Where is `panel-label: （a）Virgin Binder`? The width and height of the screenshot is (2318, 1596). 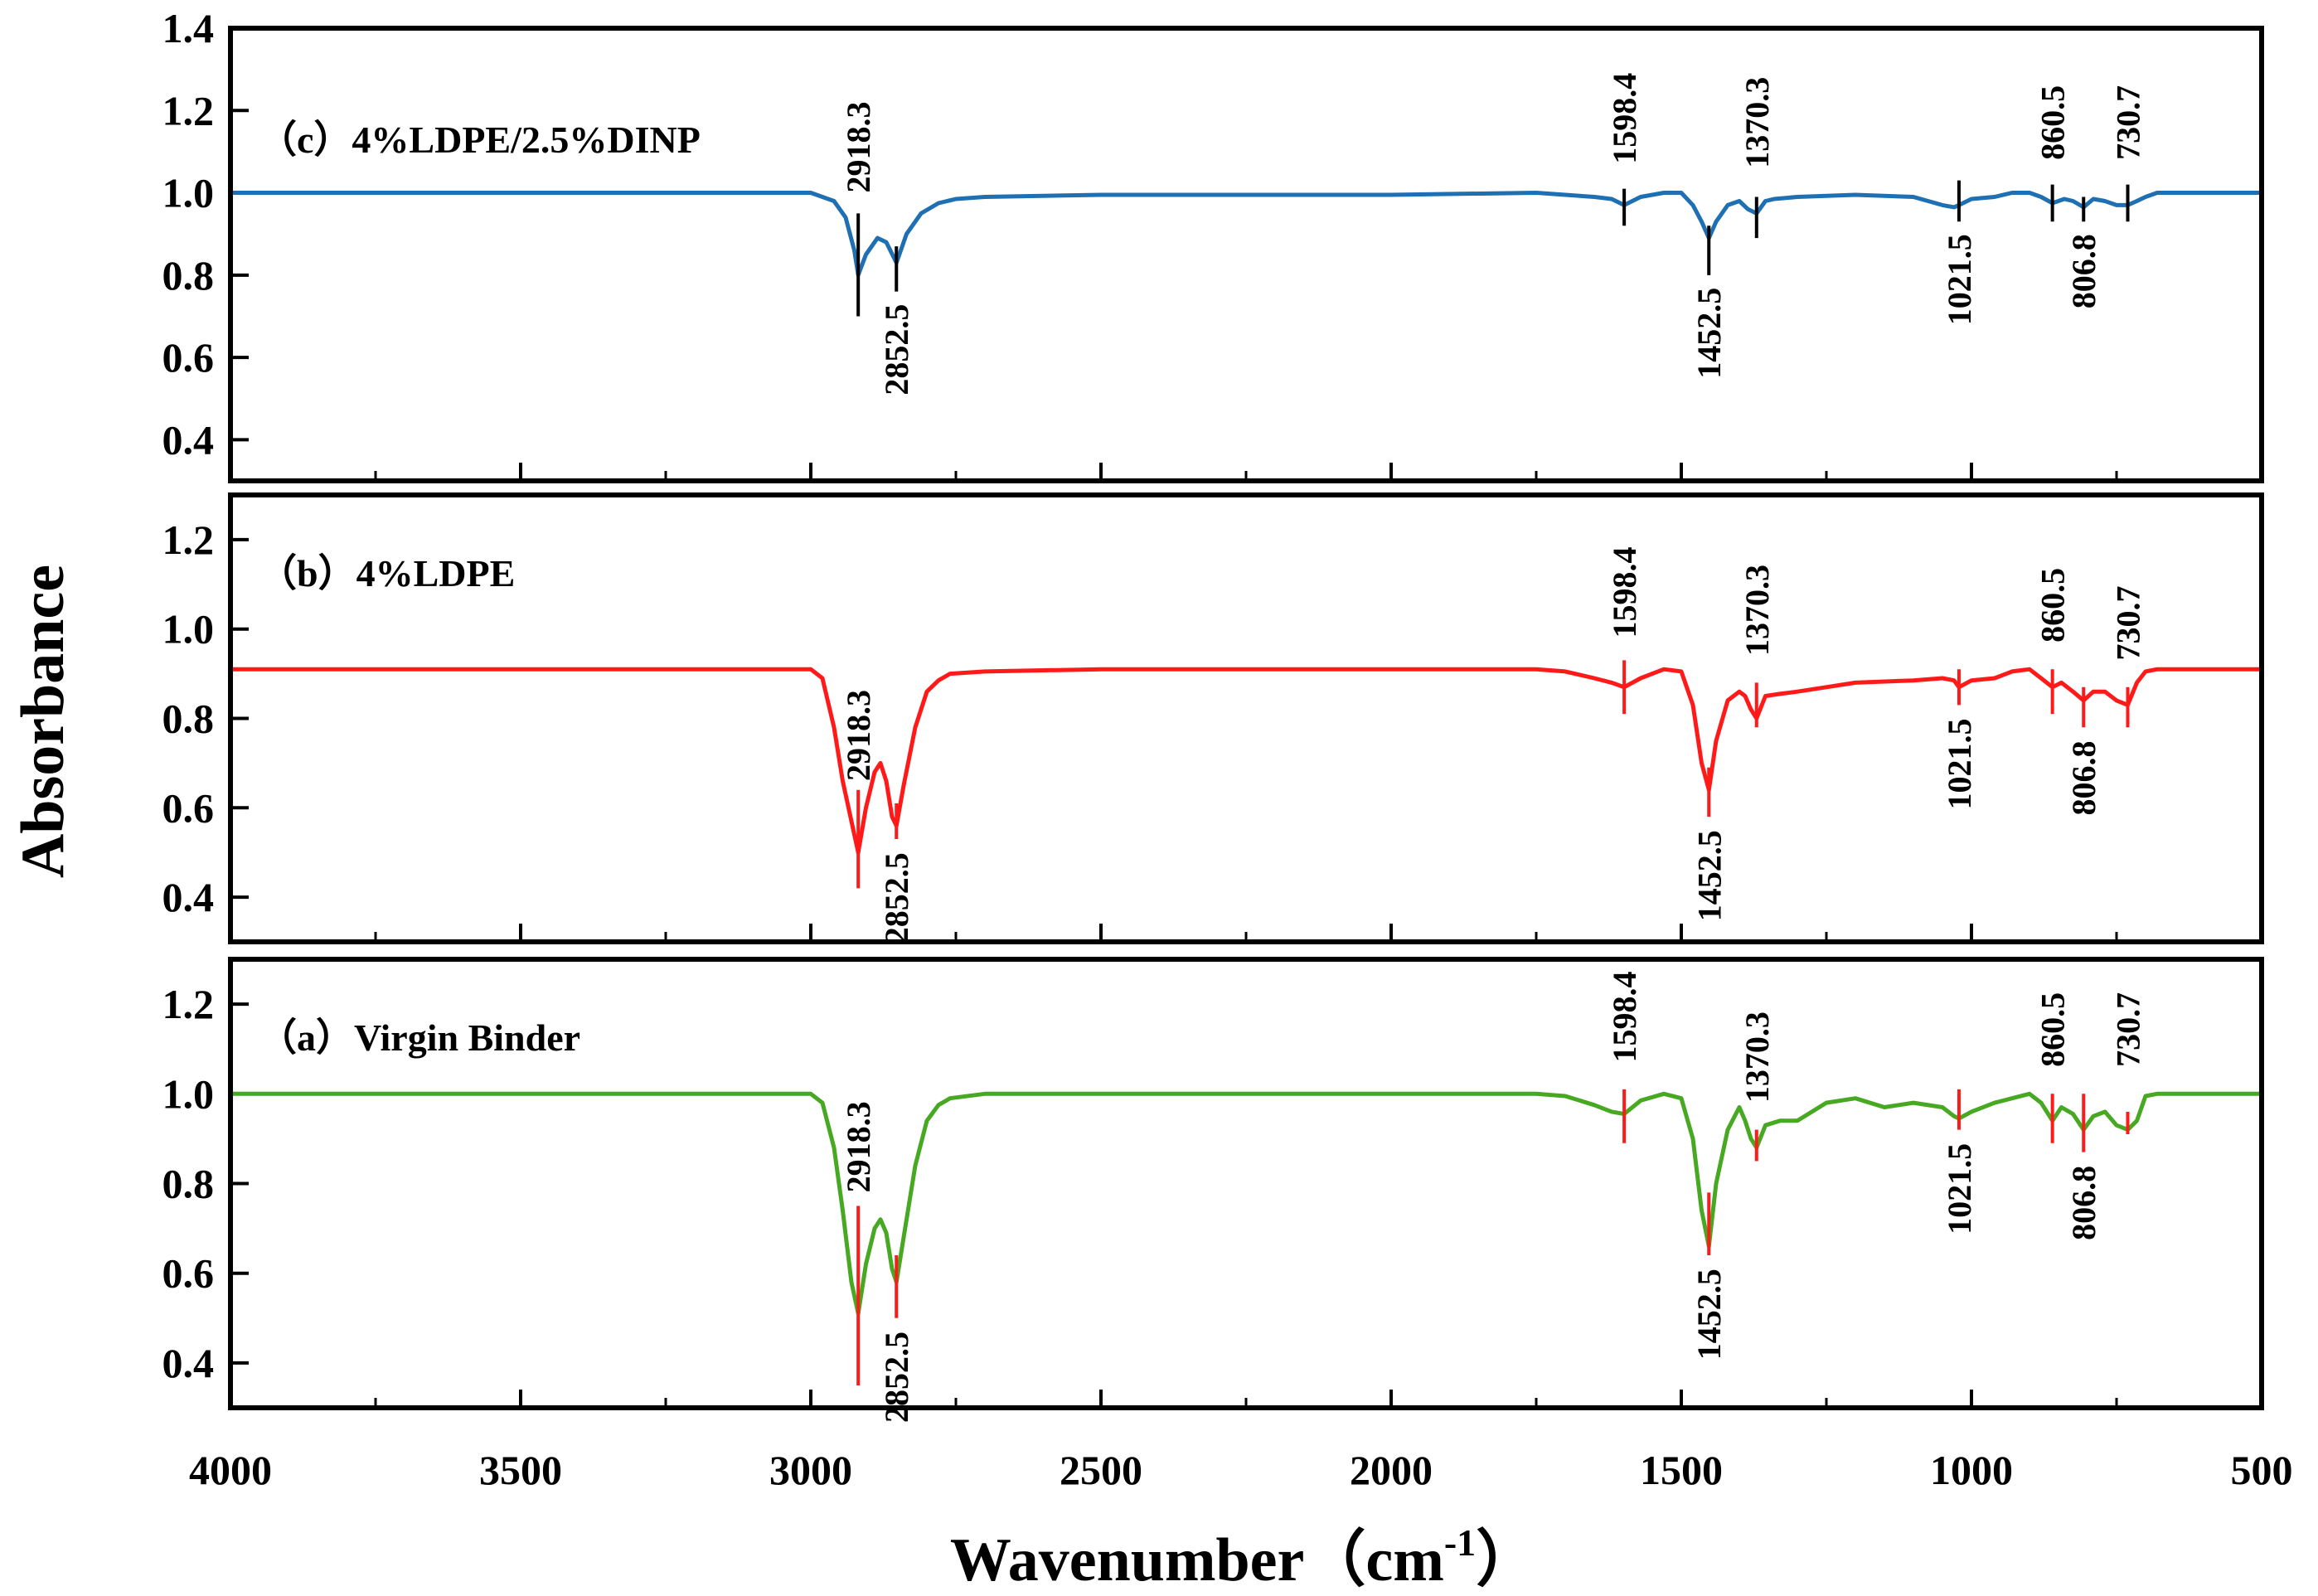 panel-label: （a）Virgin Binder is located at coordinates (419, 1037).